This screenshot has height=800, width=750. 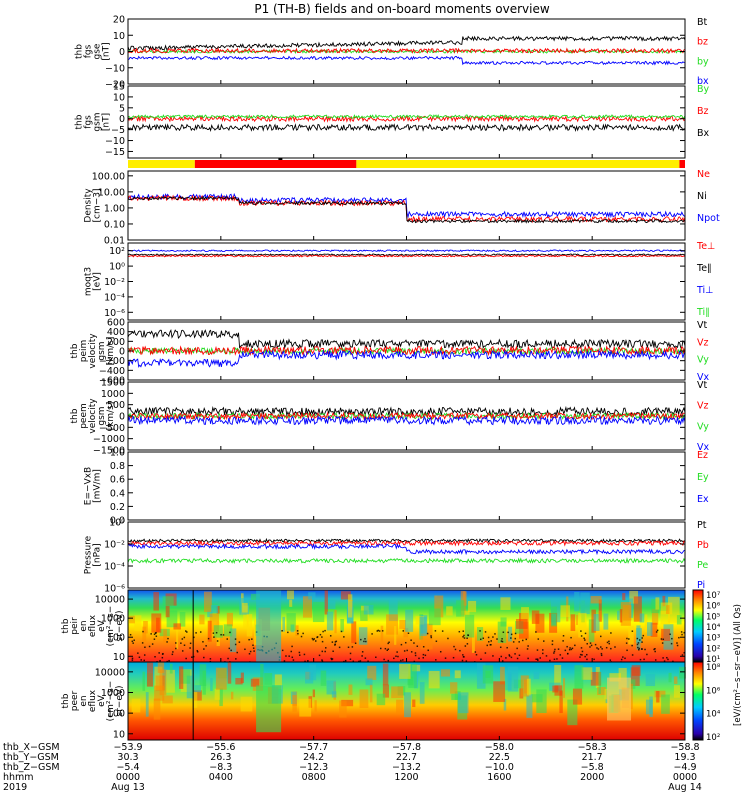 What do you see at coordinates (702, 455) in the screenshot?
I see `legend-entry-ez: Ez` at bounding box center [702, 455].